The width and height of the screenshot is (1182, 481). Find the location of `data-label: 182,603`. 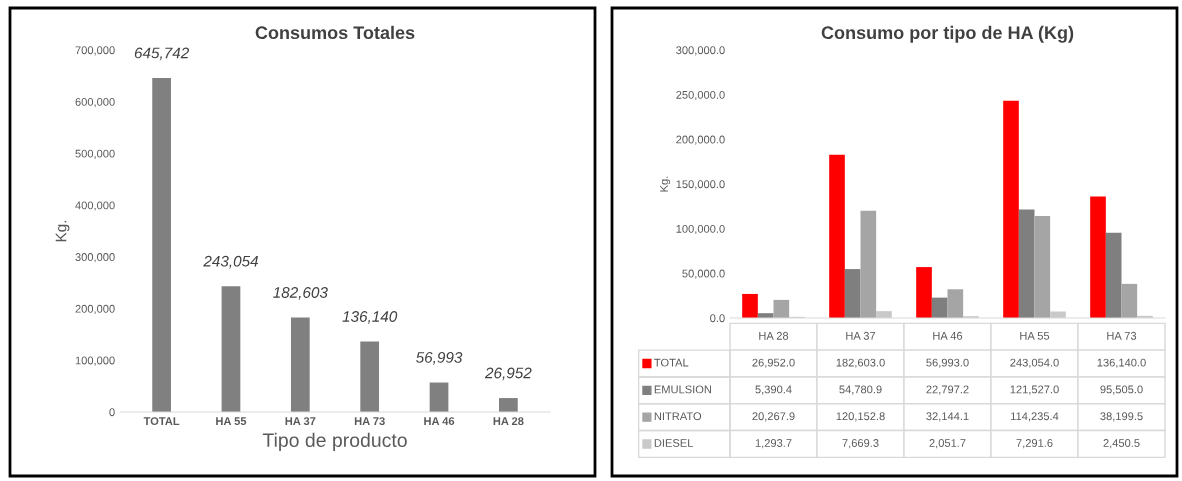

data-label: 182,603 is located at coordinates (300, 293).